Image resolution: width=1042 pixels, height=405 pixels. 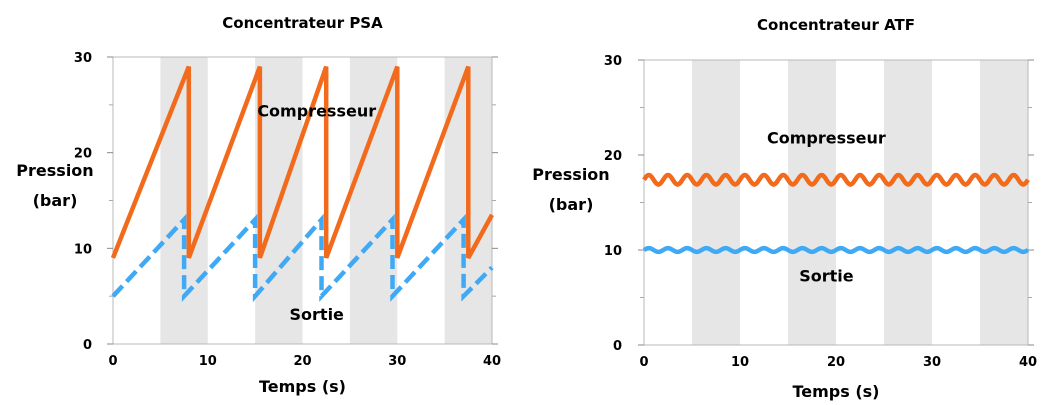 I want to click on chart-title: Concentrateur ATF, so click(x=836, y=25).